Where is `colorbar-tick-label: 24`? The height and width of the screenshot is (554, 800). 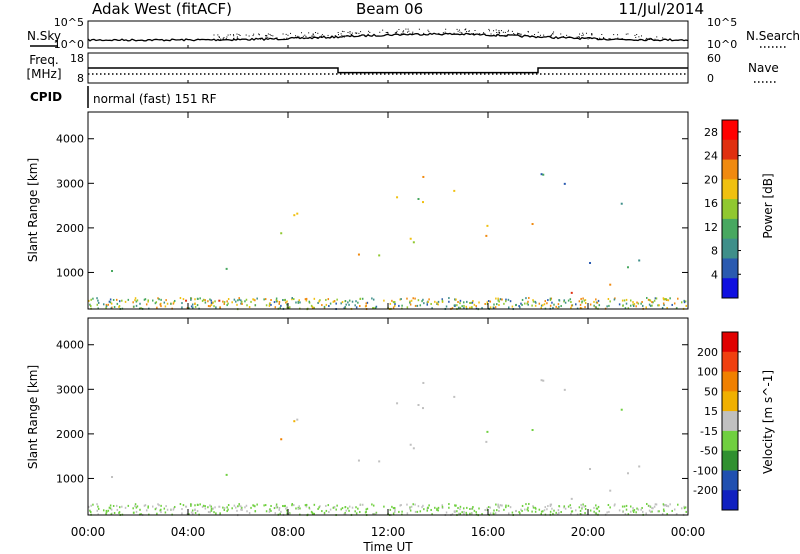
colorbar-tick-label: 24 is located at coordinates (711, 156).